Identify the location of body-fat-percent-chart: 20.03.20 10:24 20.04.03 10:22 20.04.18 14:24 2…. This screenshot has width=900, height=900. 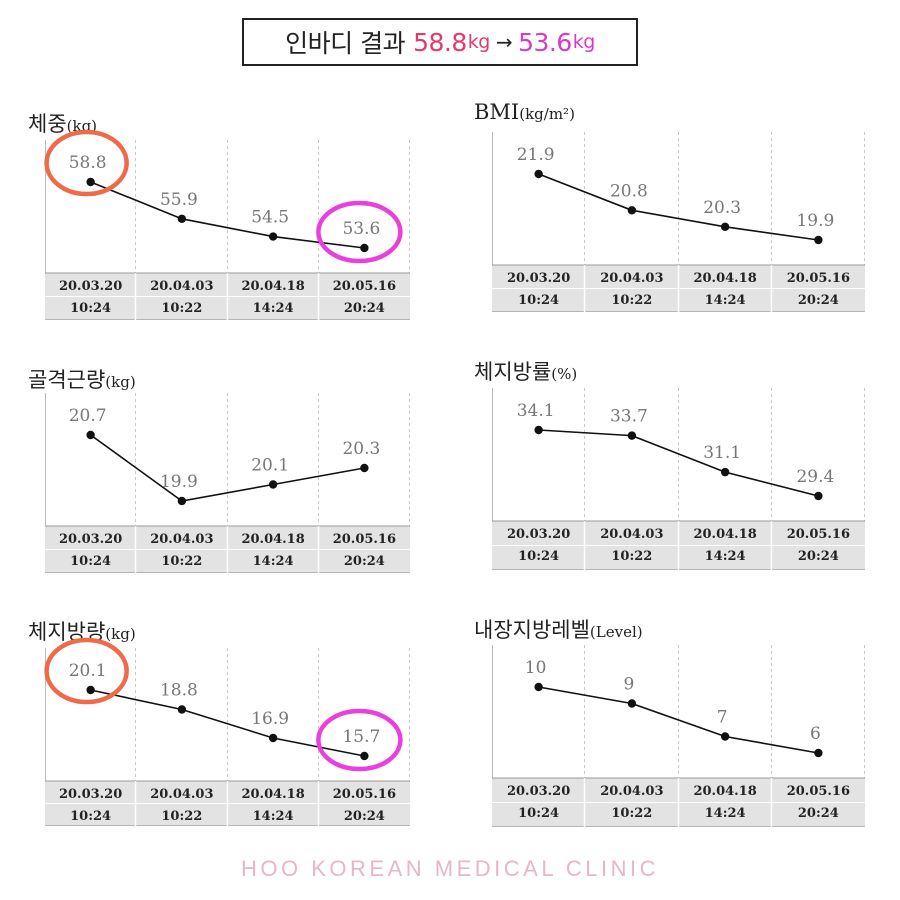
(678, 479).